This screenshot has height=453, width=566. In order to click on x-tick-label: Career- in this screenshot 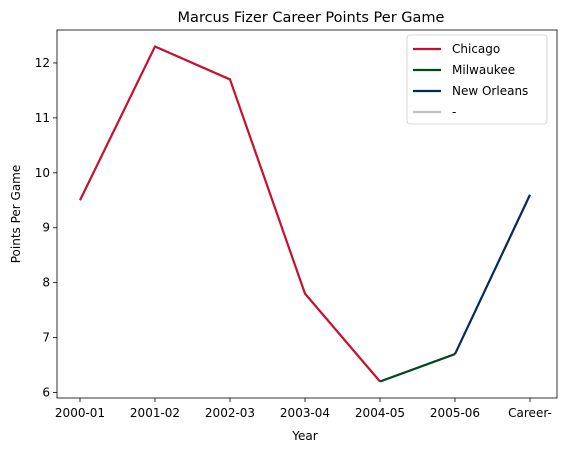, I will do `click(530, 413)`.